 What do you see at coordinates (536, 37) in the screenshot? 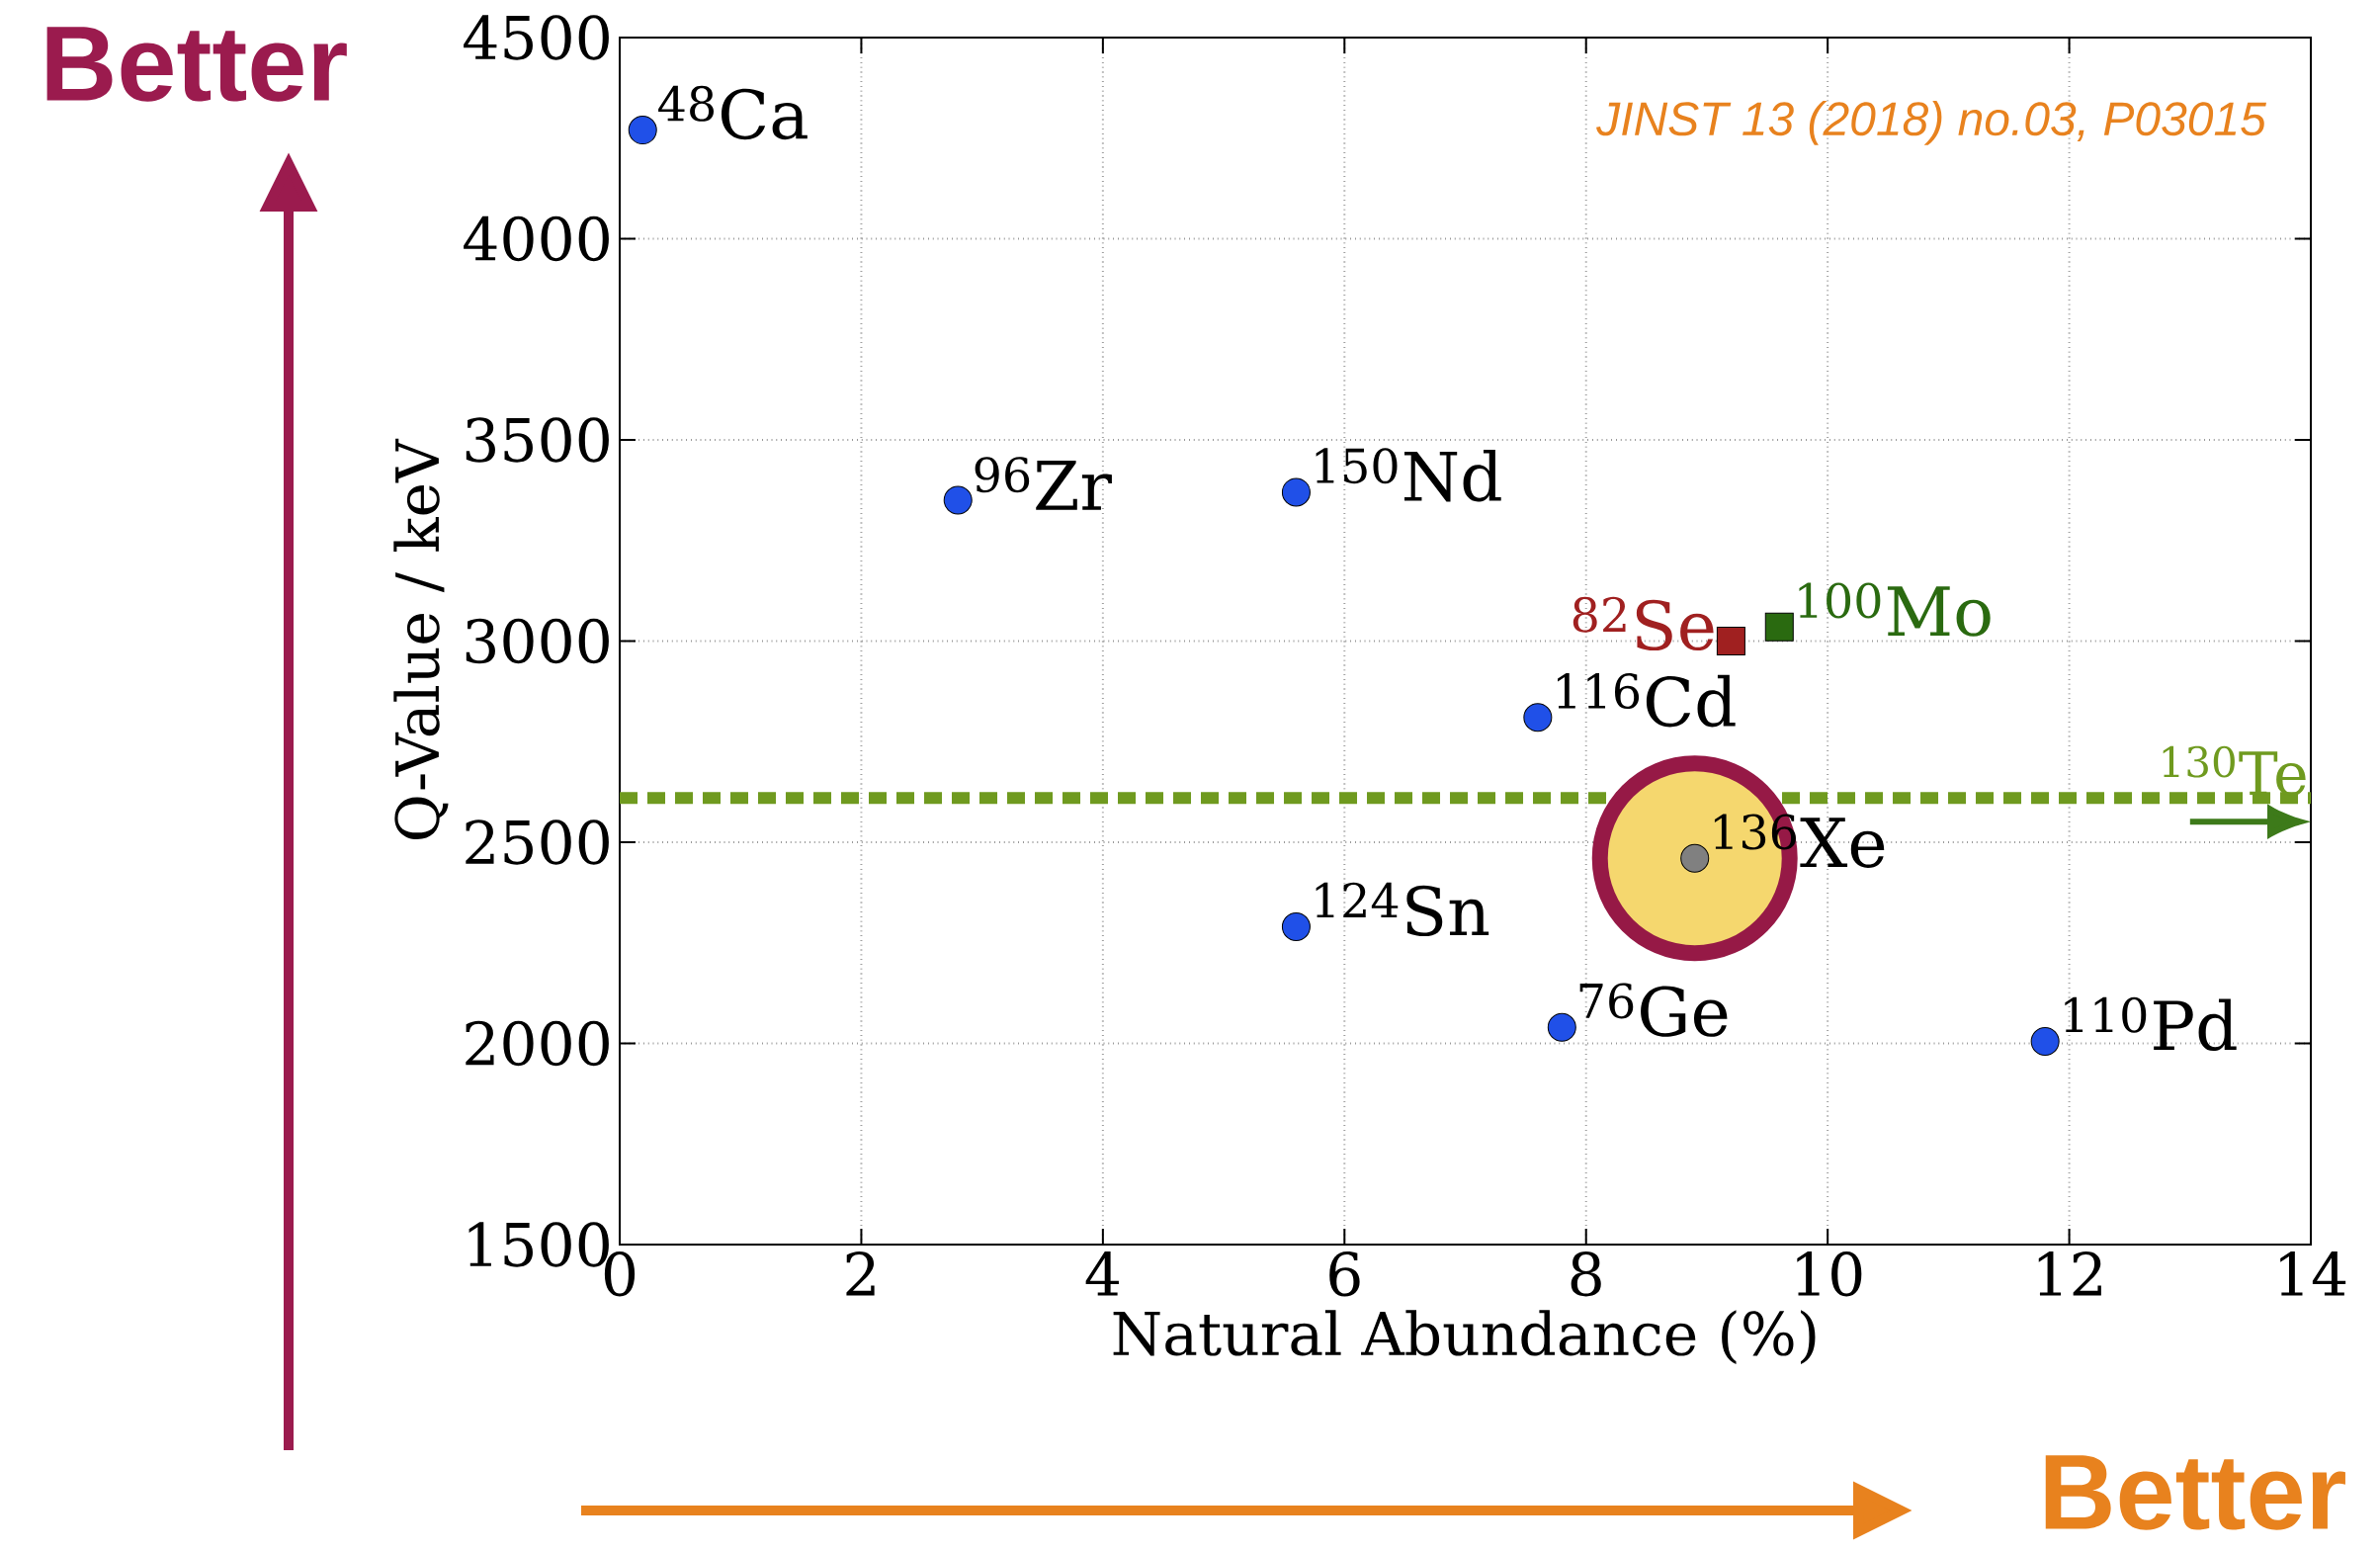
I see `y-tick-label: 4500` at bounding box center [536, 37].